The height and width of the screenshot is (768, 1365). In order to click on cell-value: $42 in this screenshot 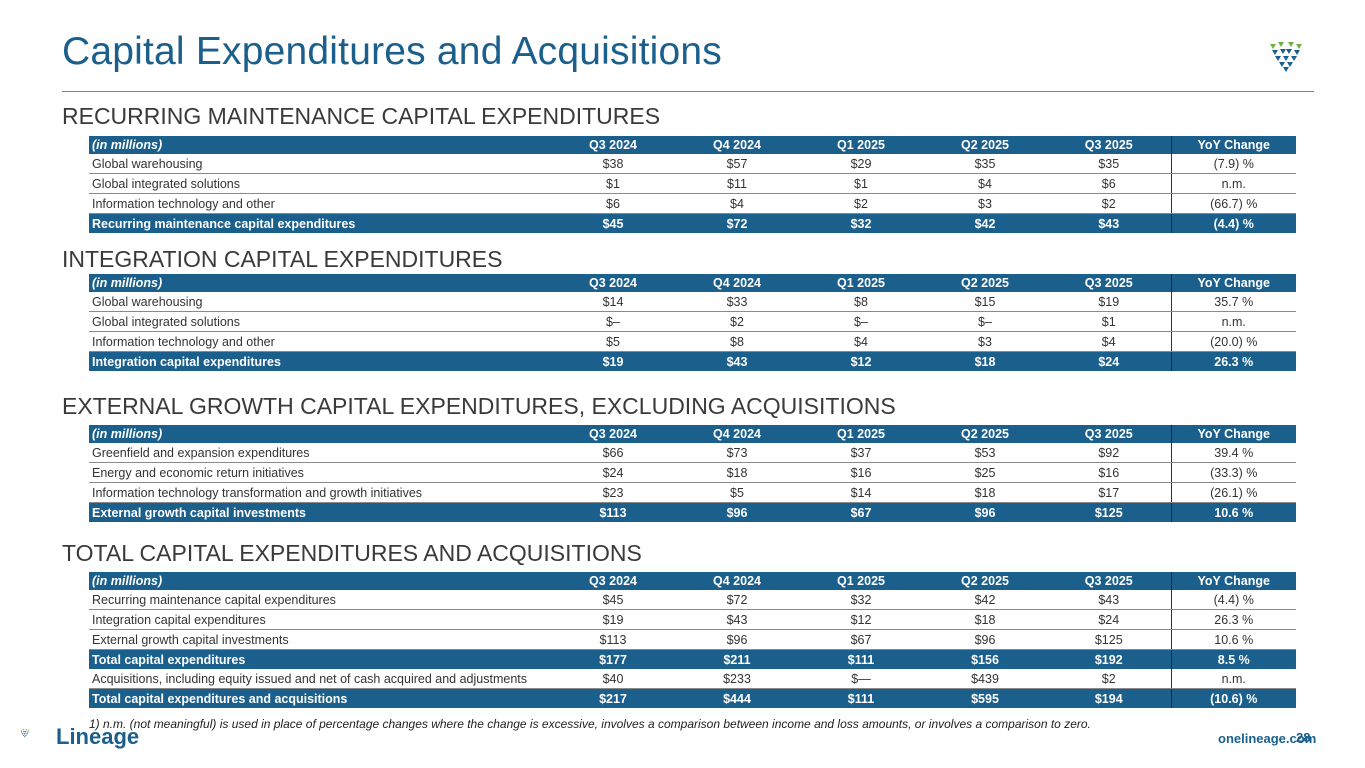, I will do `click(985, 223)`.